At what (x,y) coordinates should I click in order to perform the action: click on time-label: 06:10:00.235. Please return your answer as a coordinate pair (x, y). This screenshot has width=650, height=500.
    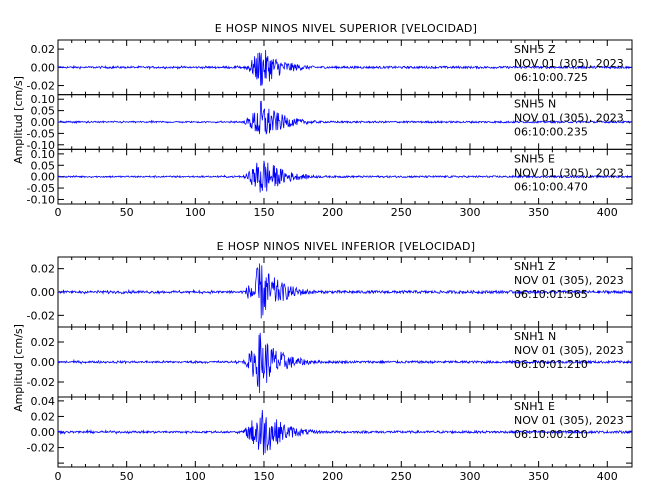
    Looking at the image, I should click on (551, 132).